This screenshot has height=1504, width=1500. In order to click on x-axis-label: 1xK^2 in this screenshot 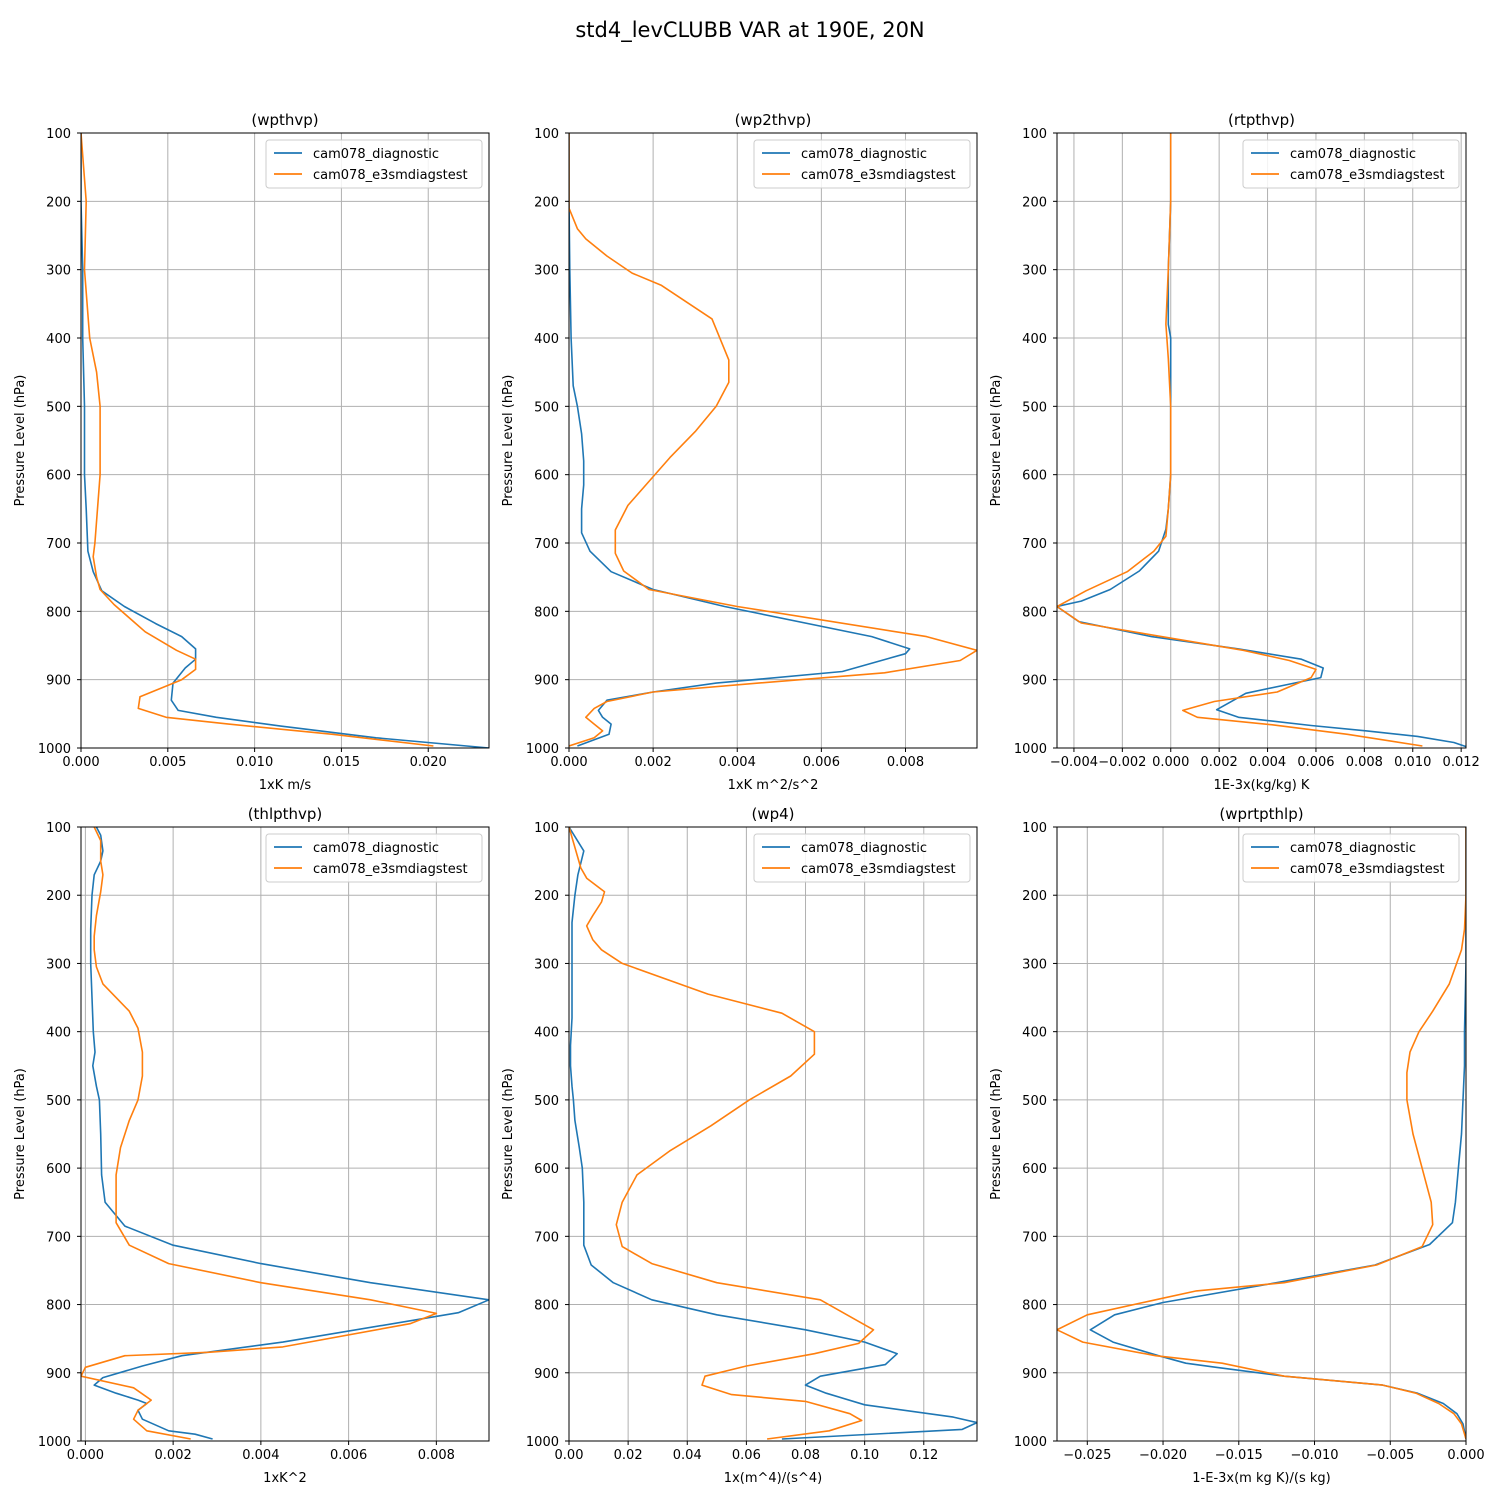, I will do `click(285, 1478)`.